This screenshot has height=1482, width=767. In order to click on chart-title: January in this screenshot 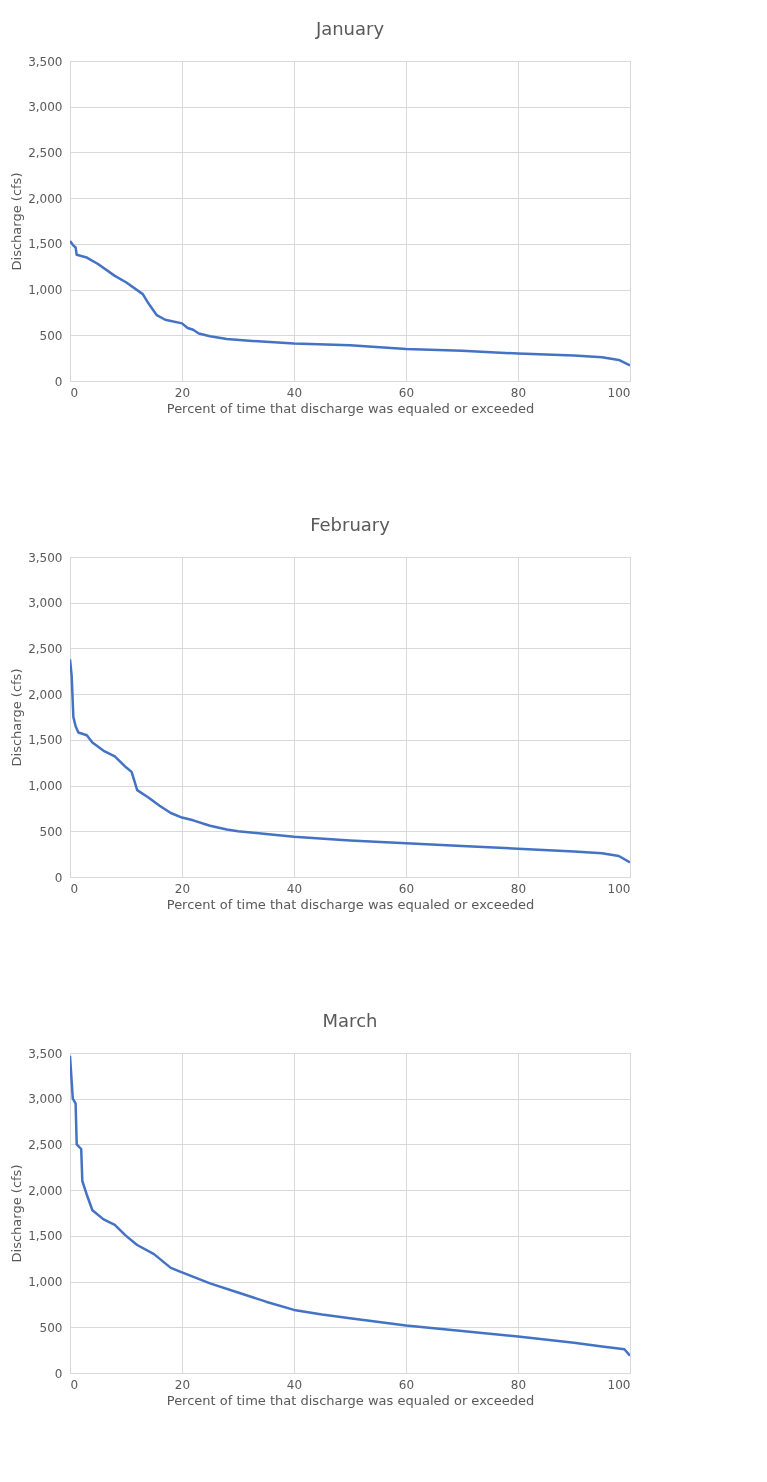, I will do `click(349, 28)`.